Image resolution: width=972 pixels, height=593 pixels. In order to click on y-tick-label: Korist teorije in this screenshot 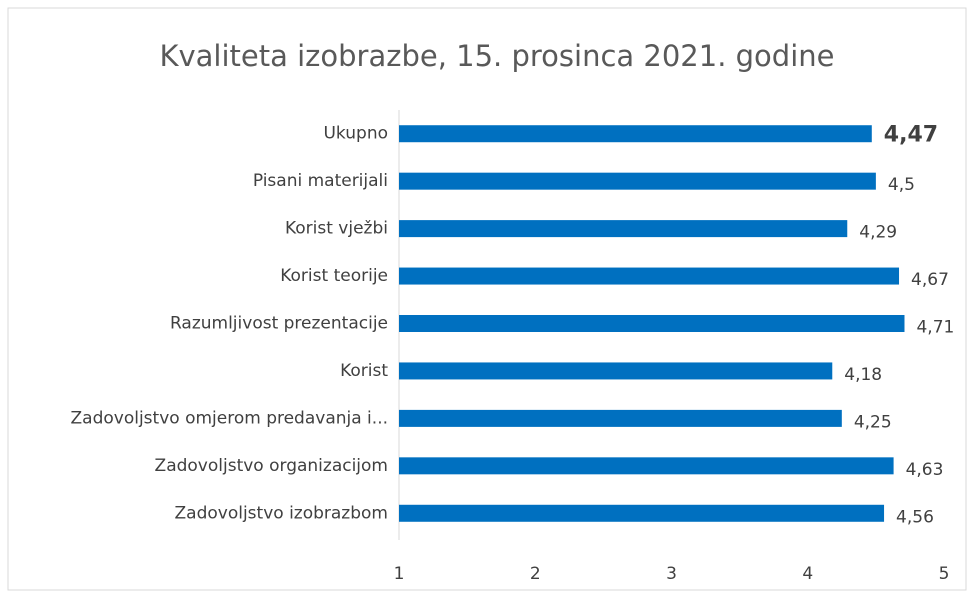, I will do `click(334, 276)`.